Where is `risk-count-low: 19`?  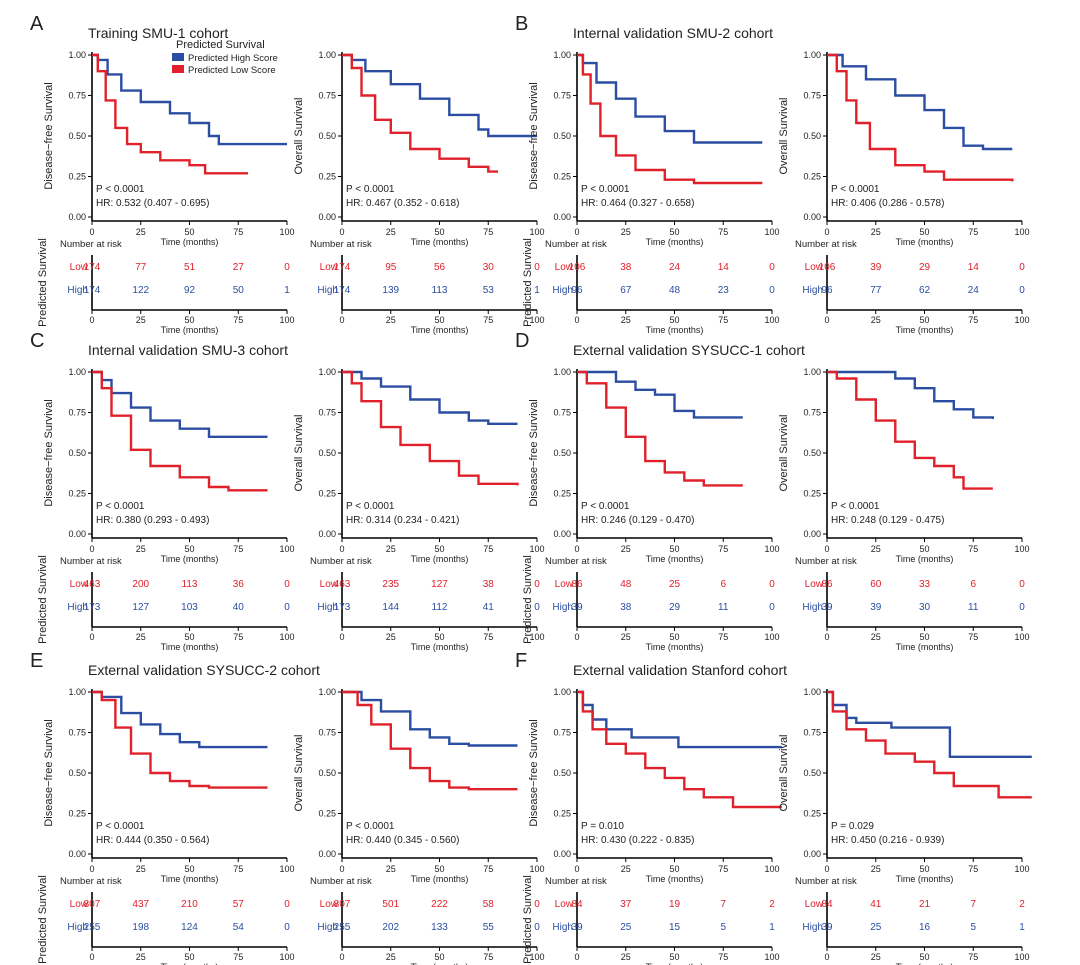 risk-count-low: 19 is located at coordinates (675, 904).